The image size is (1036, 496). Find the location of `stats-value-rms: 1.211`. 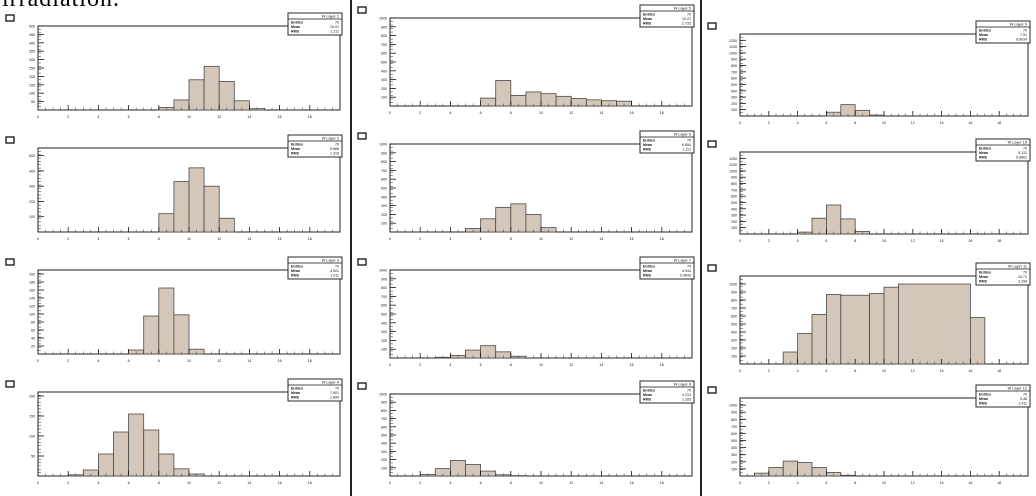

stats-value-rms: 1.211 is located at coordinates (334, 32).